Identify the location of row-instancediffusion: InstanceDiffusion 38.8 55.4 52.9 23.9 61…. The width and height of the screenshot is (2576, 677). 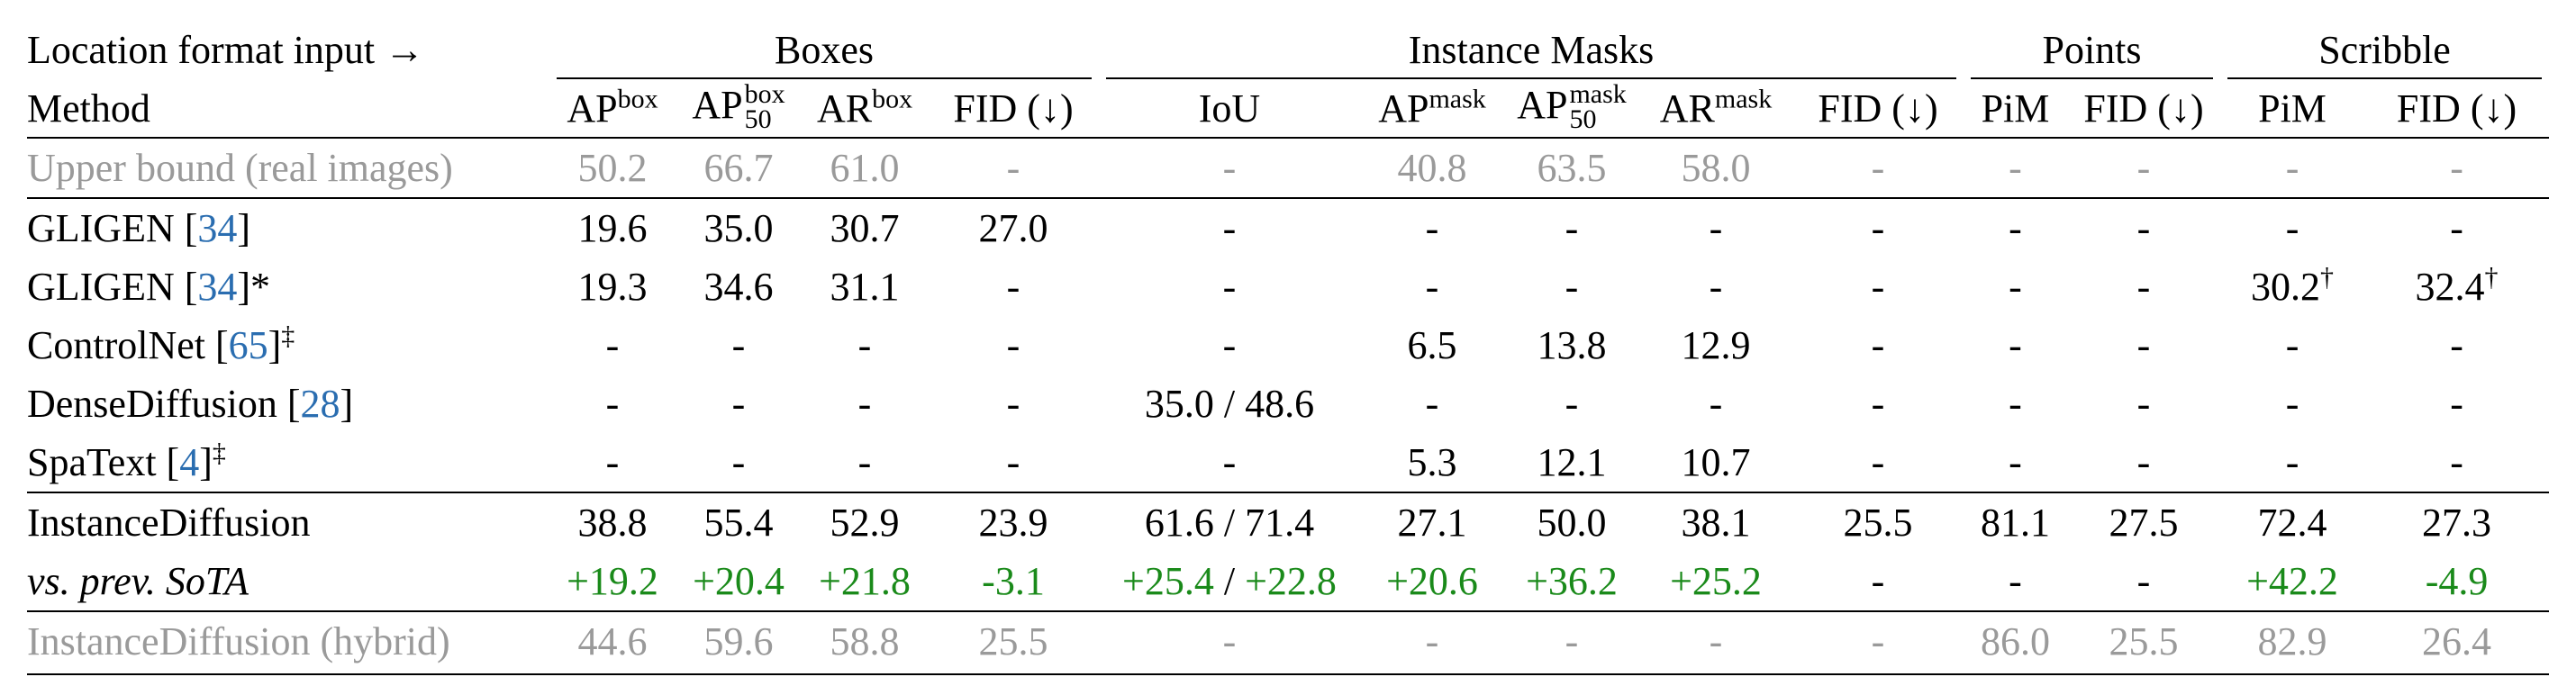
(1288, 522).